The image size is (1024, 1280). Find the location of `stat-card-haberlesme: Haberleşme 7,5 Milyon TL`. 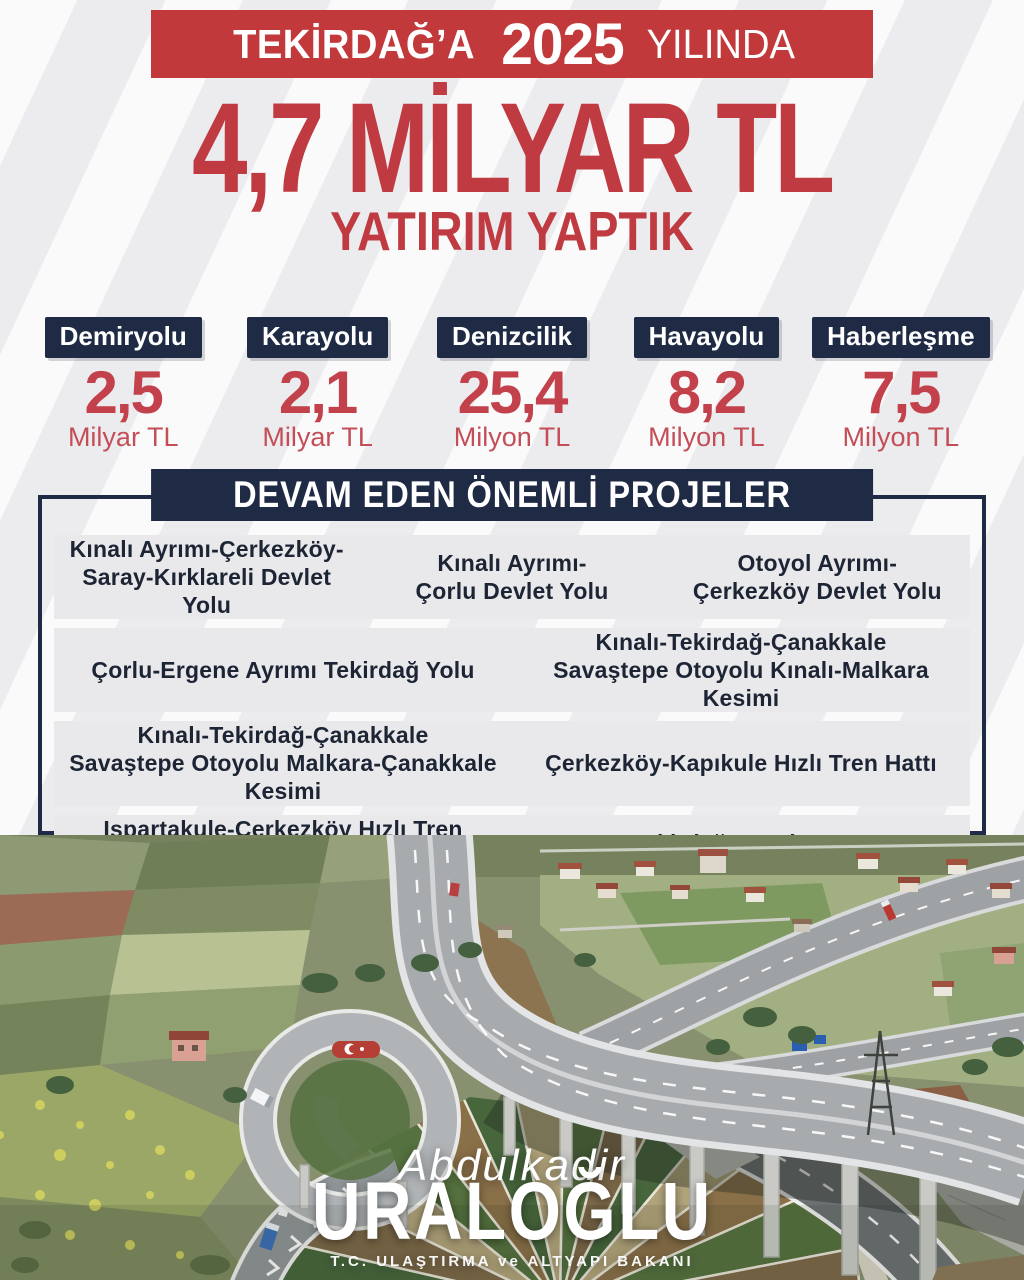

stat-card-haberlesme: Haberleşme 7,5 Milyon TL is located at coordinates (901, 385).